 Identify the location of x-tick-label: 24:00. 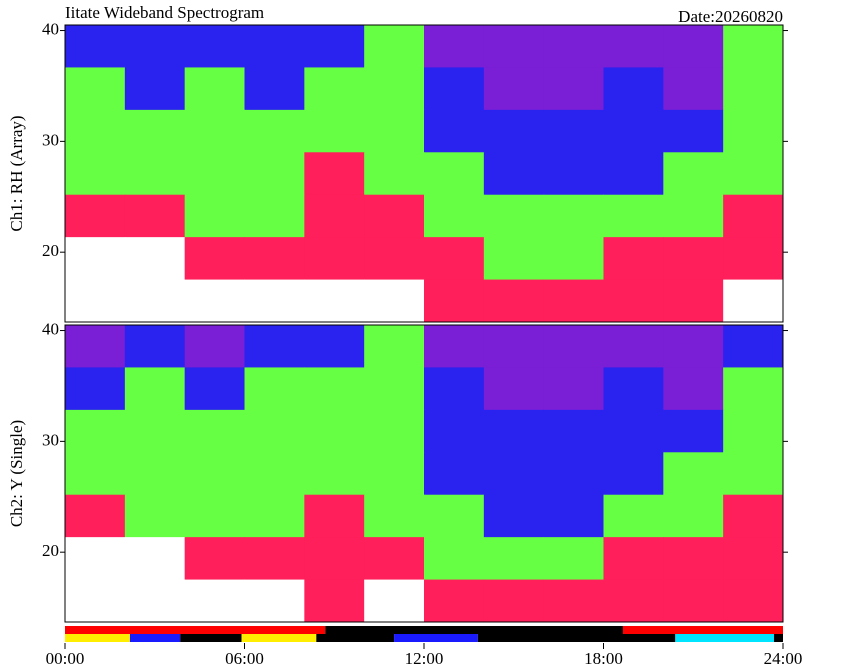
(783, 658).